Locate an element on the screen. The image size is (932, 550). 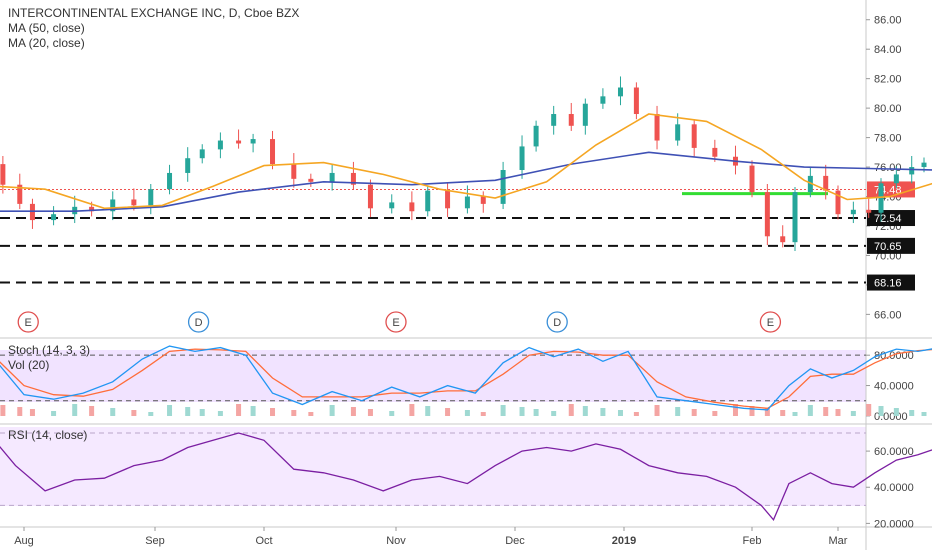
event-marker-label: D is located at coordinates (557, 323).